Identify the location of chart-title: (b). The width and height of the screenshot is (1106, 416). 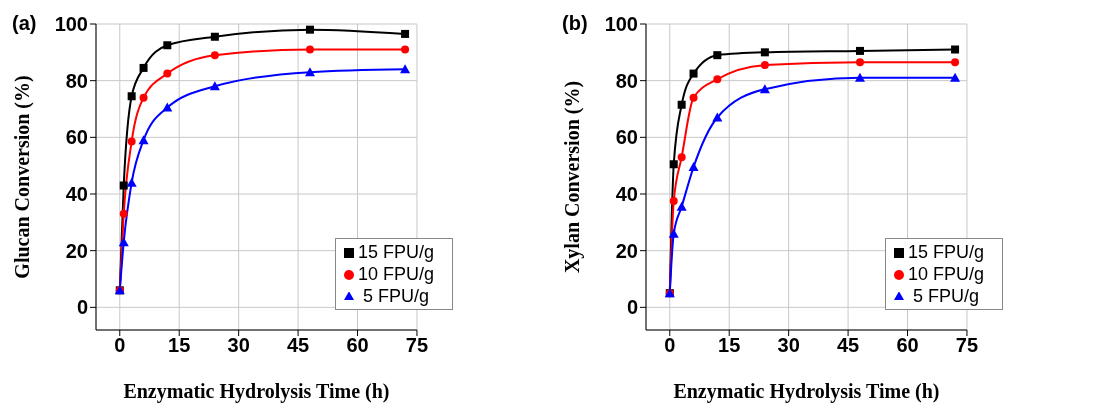
(575, 23).